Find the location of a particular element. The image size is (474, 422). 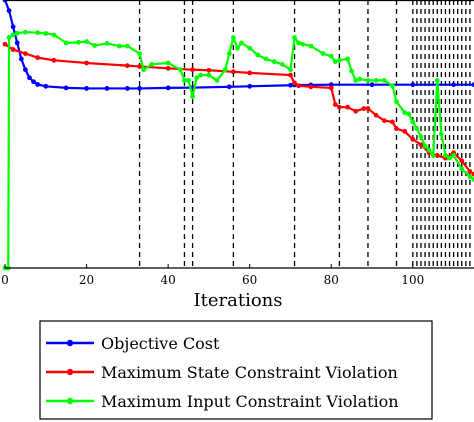

legend-label-1: Objective Cost is located at coordinates (160, 343).